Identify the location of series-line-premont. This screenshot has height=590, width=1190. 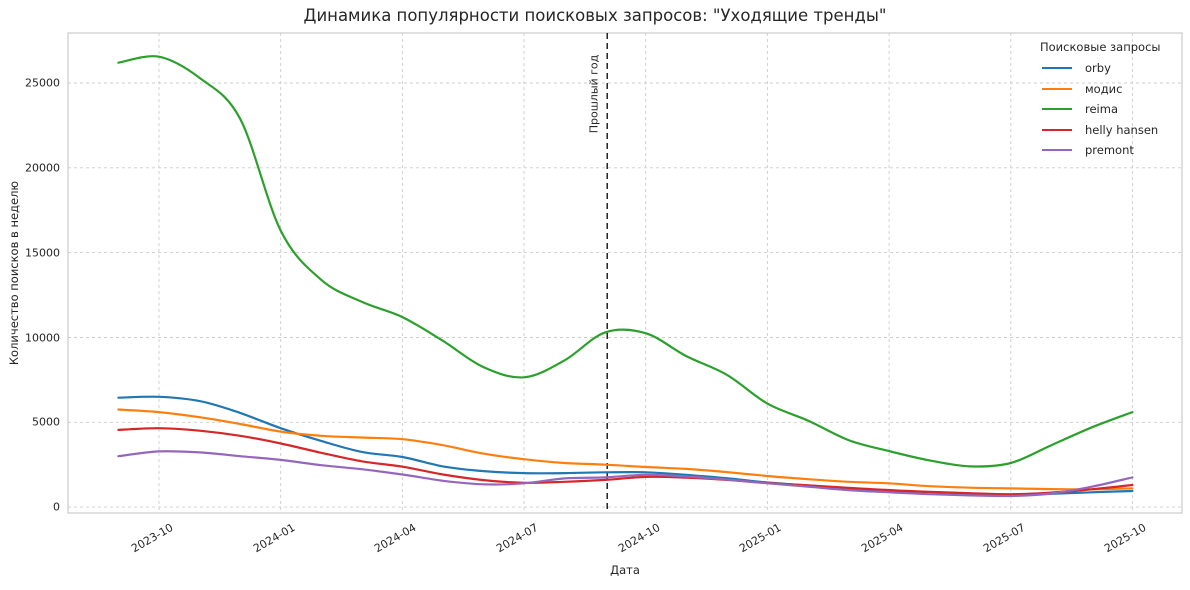
(625, 474).